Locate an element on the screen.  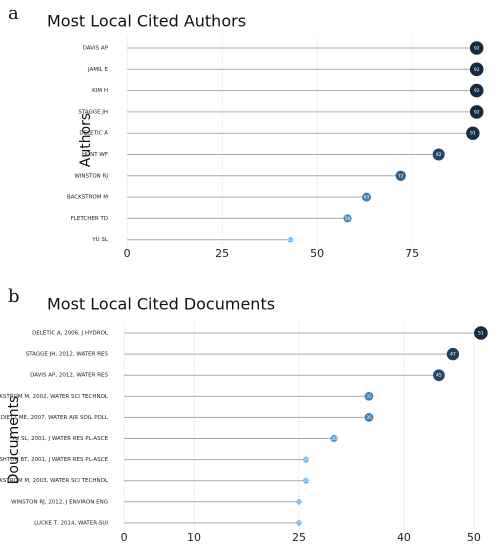
chart-title: Most Local Cited Authors is located at coordinates (146, 21).